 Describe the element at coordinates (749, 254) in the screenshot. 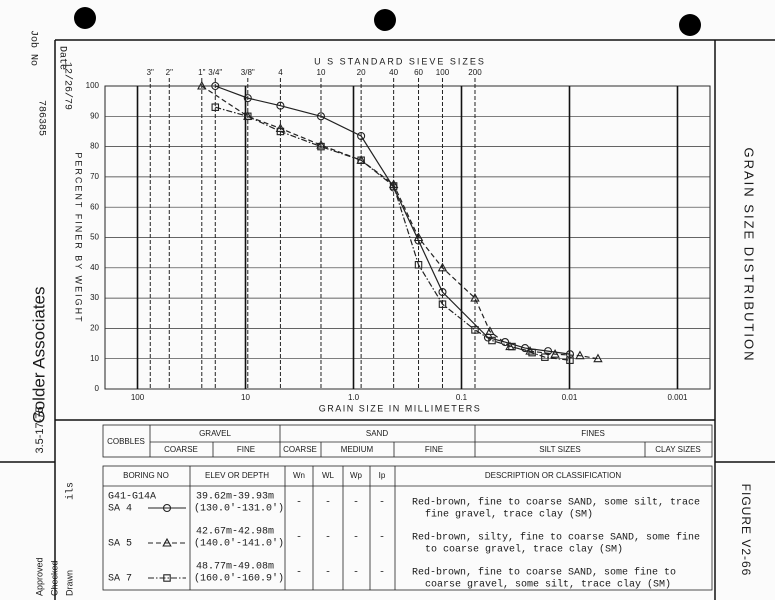

I see `figure-title: GRAIN SIZE DISTRIBUTION` at that location.